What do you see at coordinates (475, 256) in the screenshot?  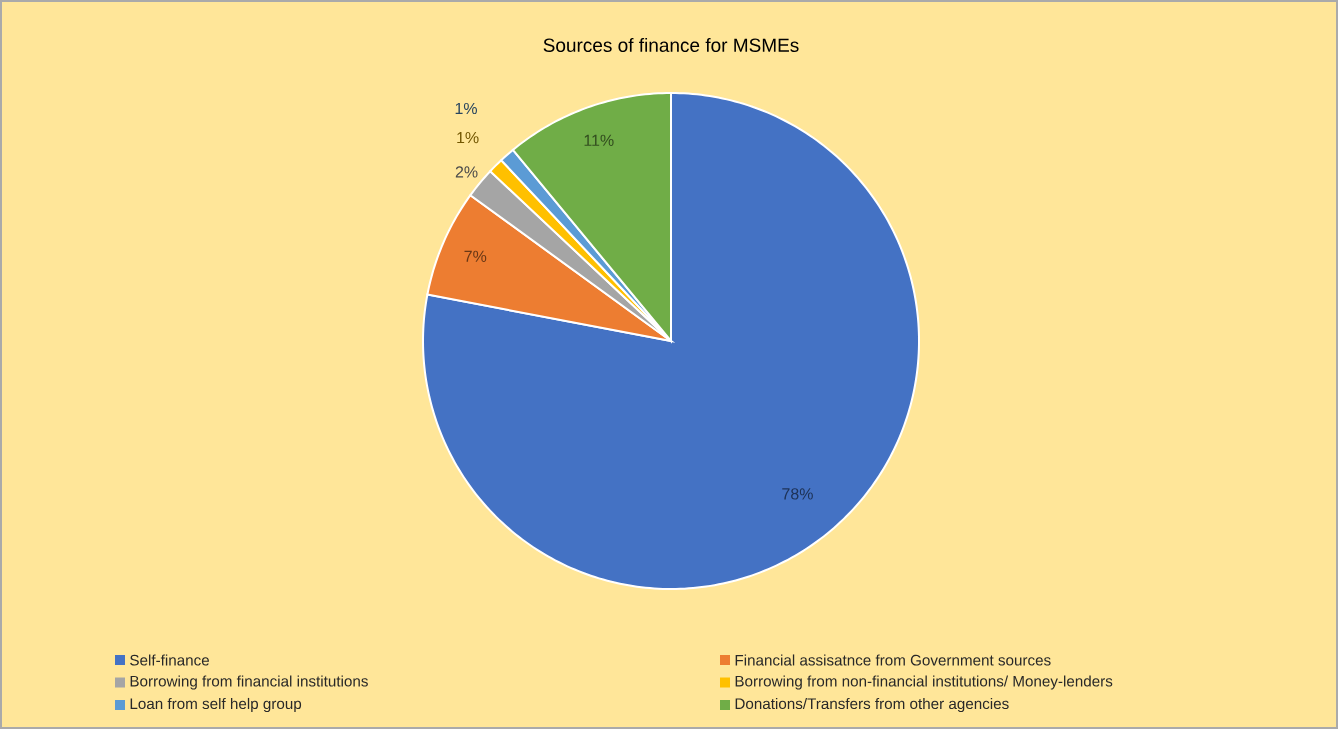 I see `data-label: 7%` at bounding box center [475, 256].